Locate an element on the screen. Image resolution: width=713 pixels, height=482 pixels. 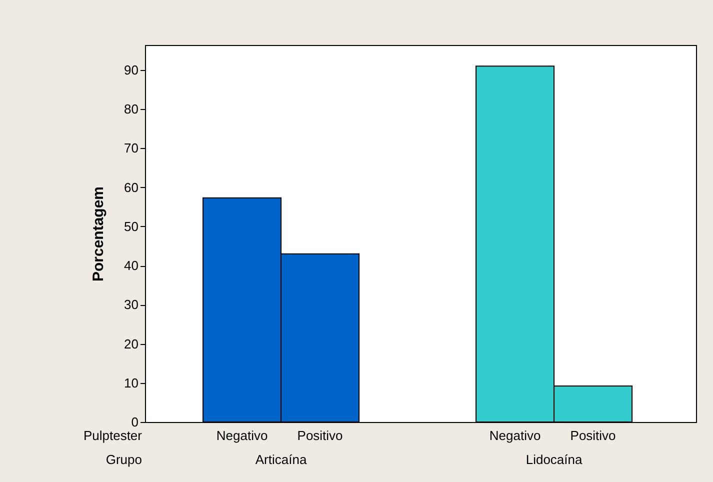
y-tick-label: 20 is located at coordinates (131, 344).